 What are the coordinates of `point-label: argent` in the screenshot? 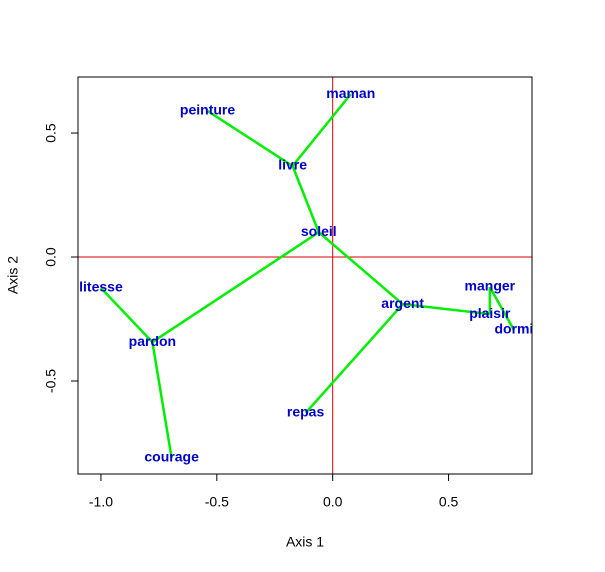 It's located at (402, 303).